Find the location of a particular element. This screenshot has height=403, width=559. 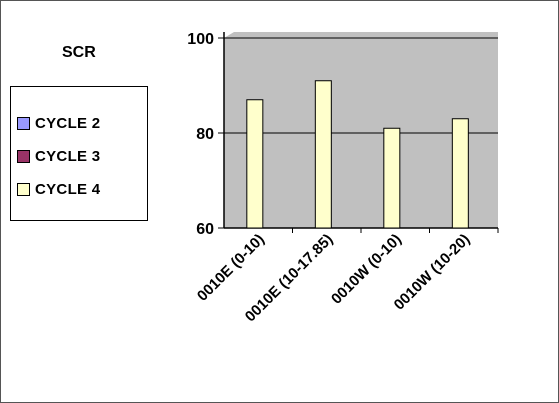

x-category-label-0: 0010E (0-10) is located at coordinates (231, 268).